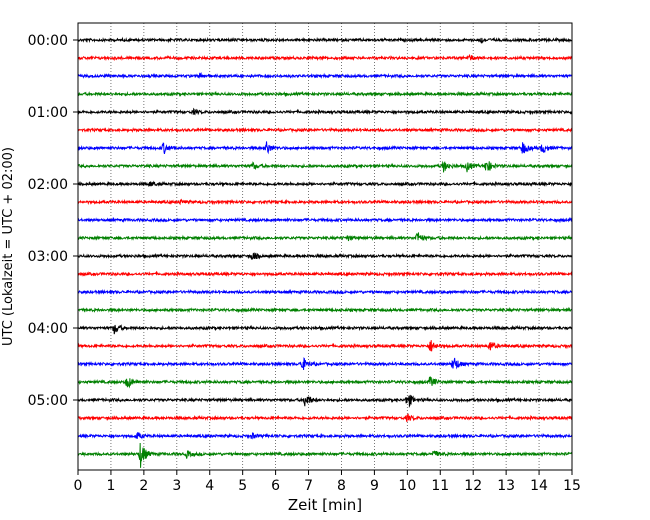 The image size is (650, 520). I want to click on x-tick-label: 5, so click(242, 486).